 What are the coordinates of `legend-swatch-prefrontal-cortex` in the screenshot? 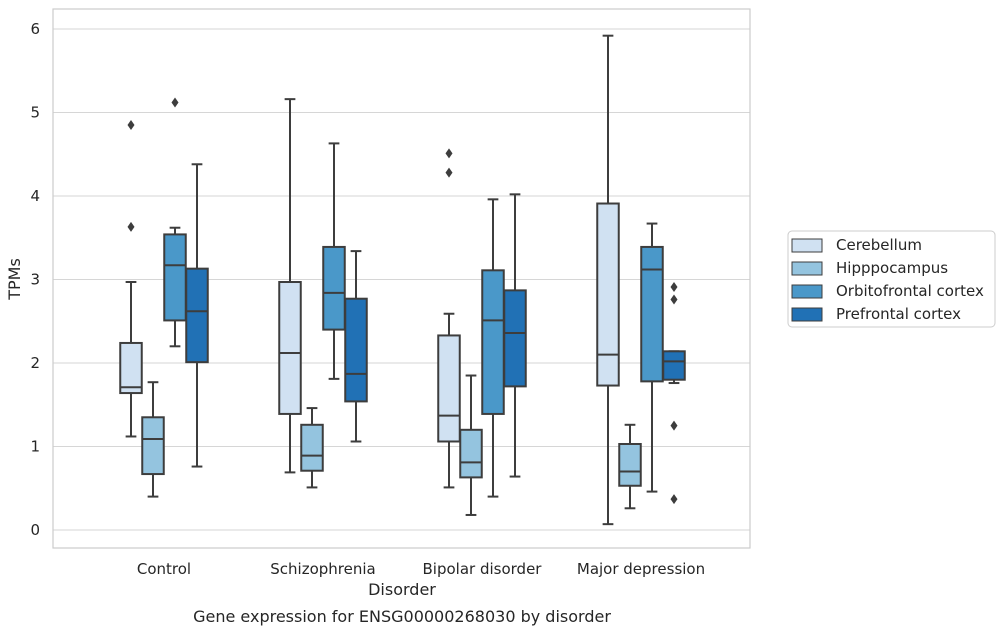 It's located at (807, 314).